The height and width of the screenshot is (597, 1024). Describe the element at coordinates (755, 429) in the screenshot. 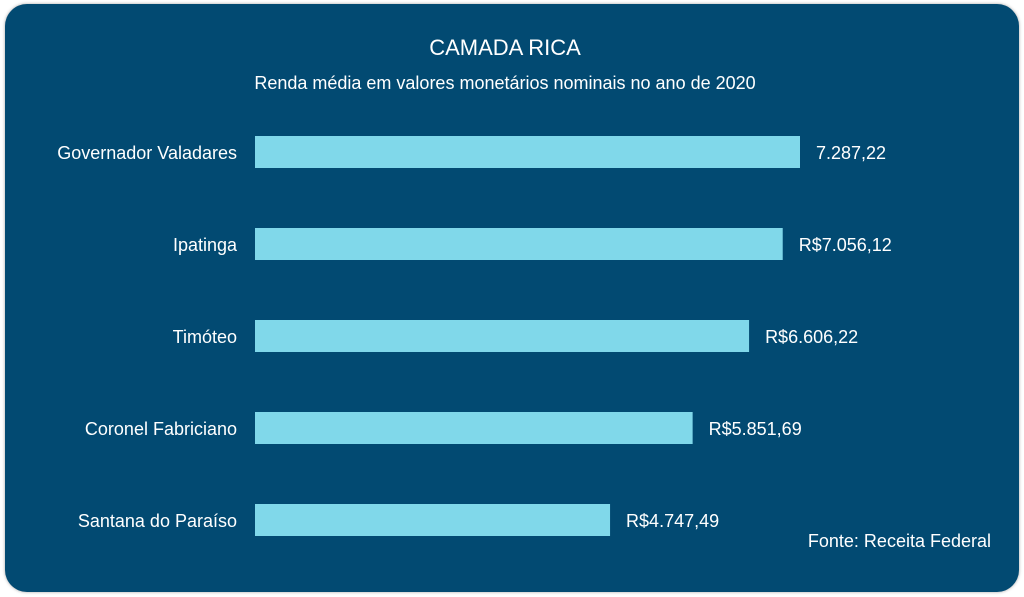

I see `data-label: R$5.851,69` at that location.